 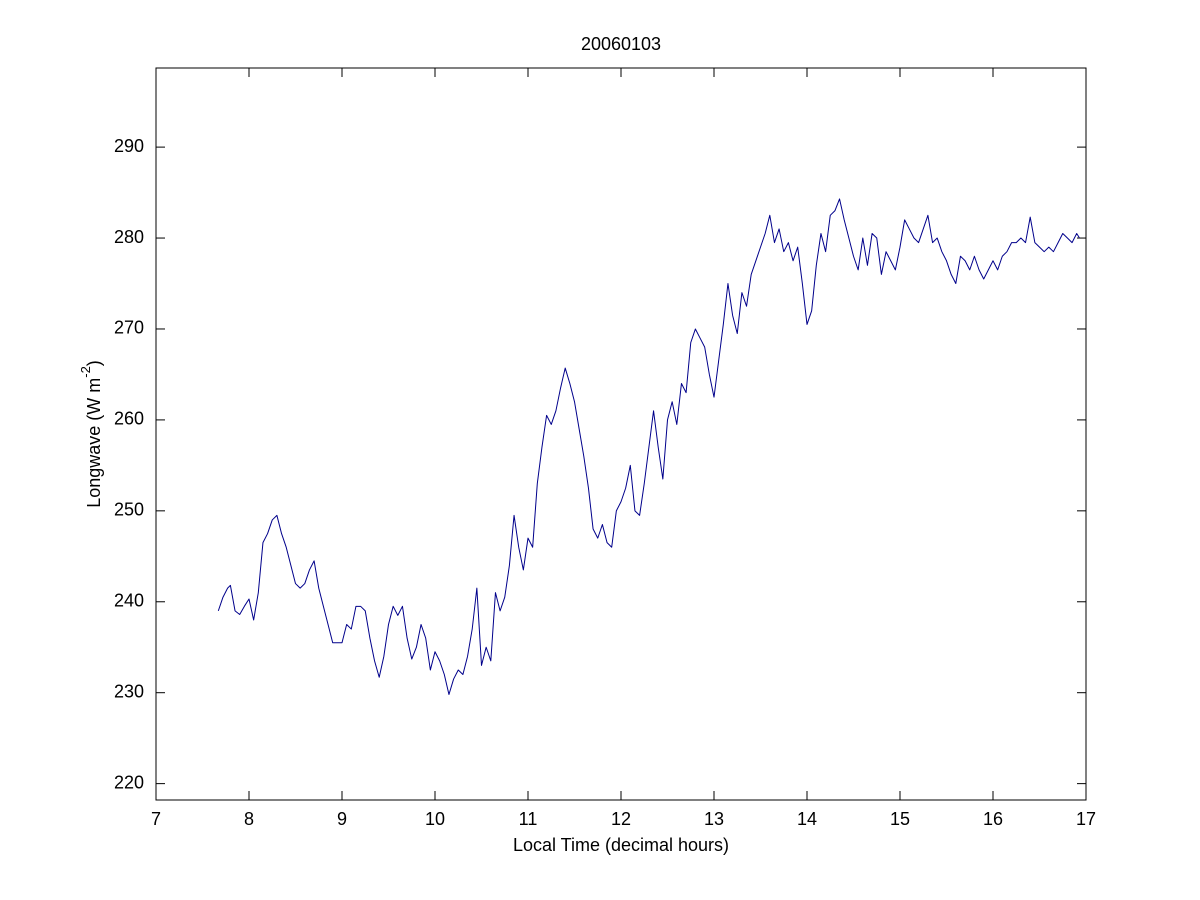 What do you see at coordinates (129, 782) in the screenshot?
I see `y-tick-label: 220` at bounding box center [129, 782].